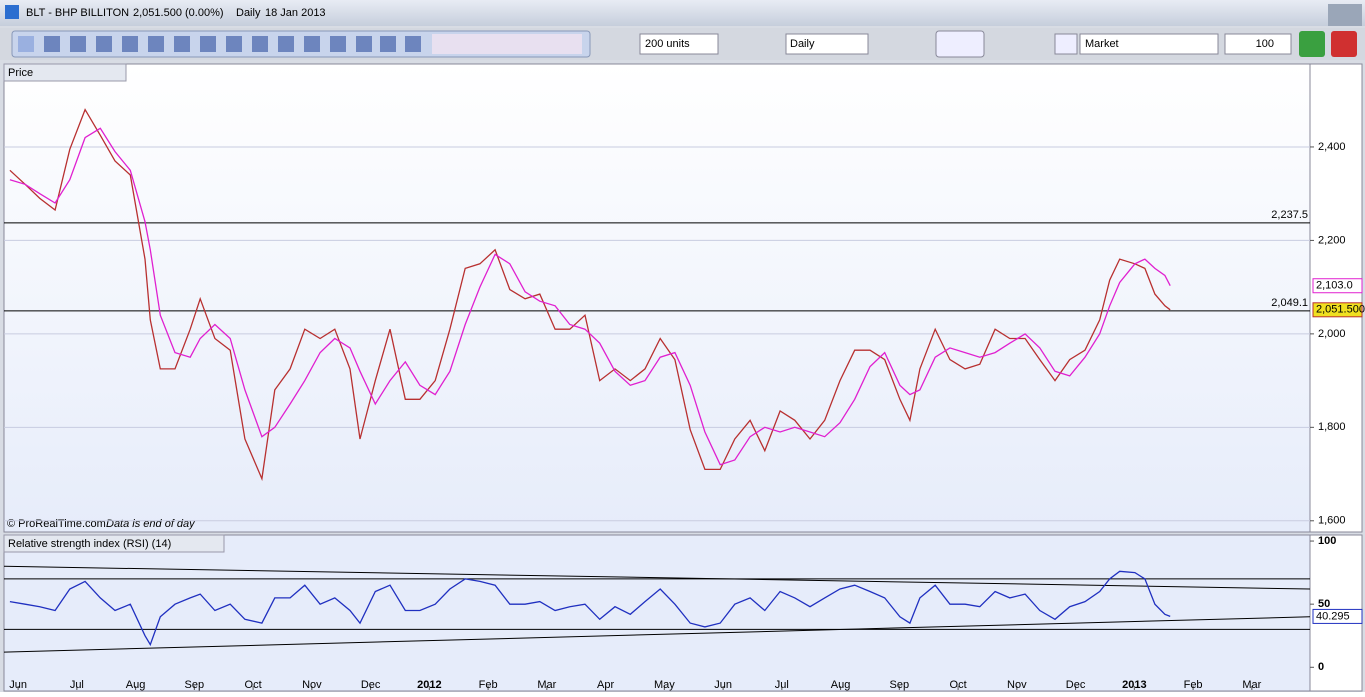  What do you see at coordinates (1344, 44) in the screenshot?
I see `sell-button` at bounding box center [1344, 44].